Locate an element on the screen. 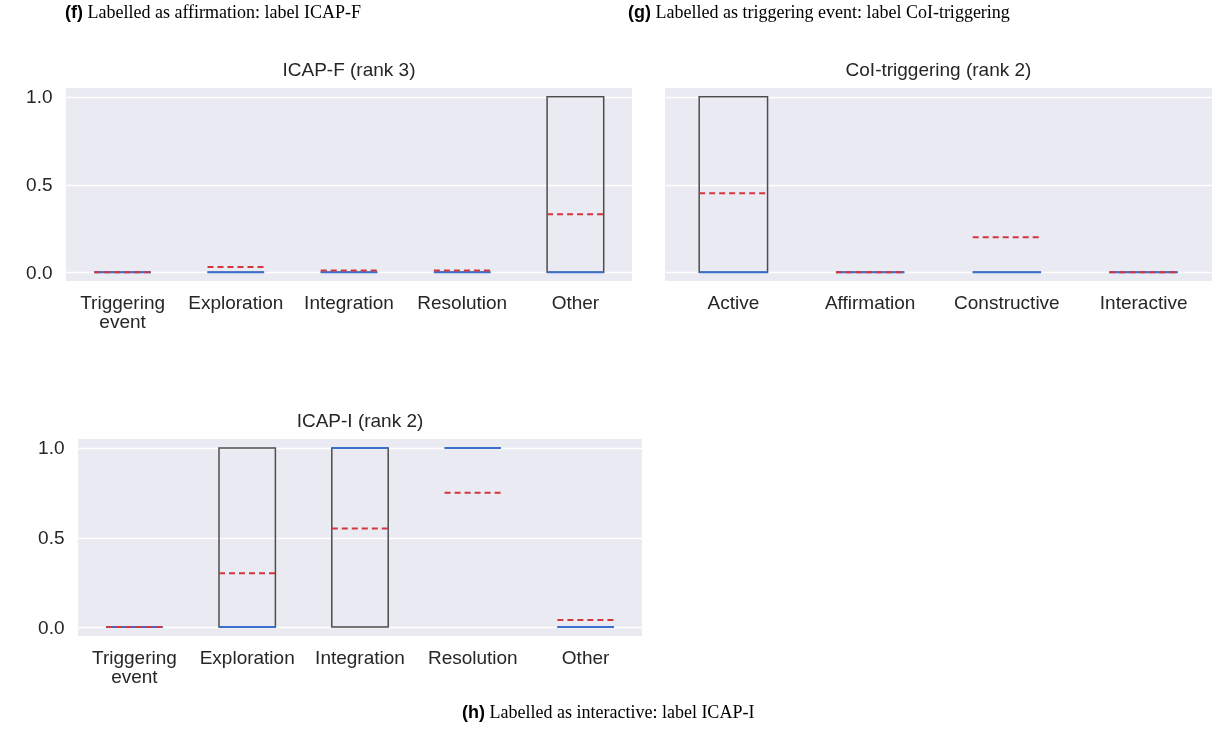  chart-title: CoI-triggering (rank 2) is located at coordinates (938, 69).